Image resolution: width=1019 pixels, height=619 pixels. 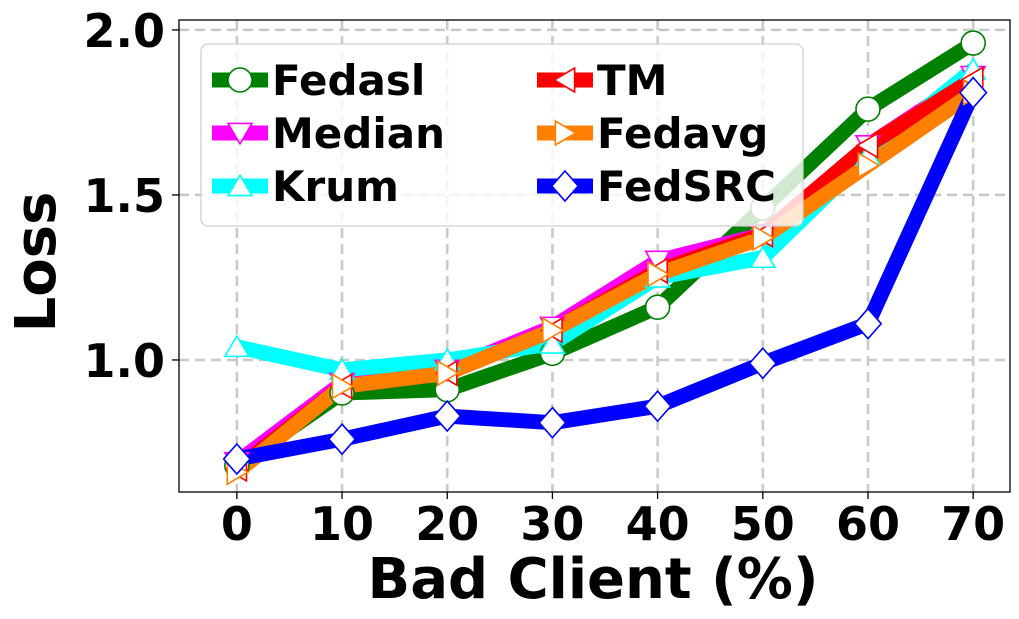 What do you see at coordinates (240, 185) in the screenshot?
I see `legend-marker-krum` at bounding box center [240, 185].